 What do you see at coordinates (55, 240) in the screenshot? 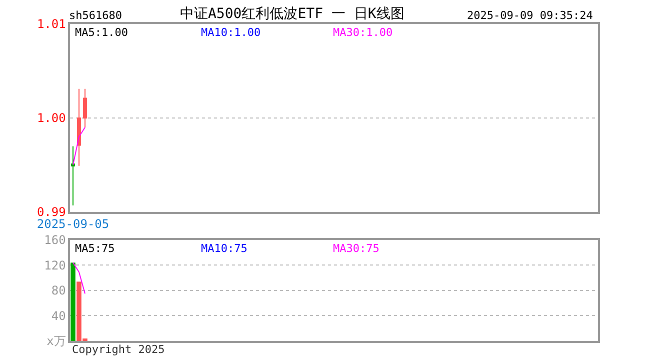
I see `y-tick-label: 160` at bounding box center [55, 240].